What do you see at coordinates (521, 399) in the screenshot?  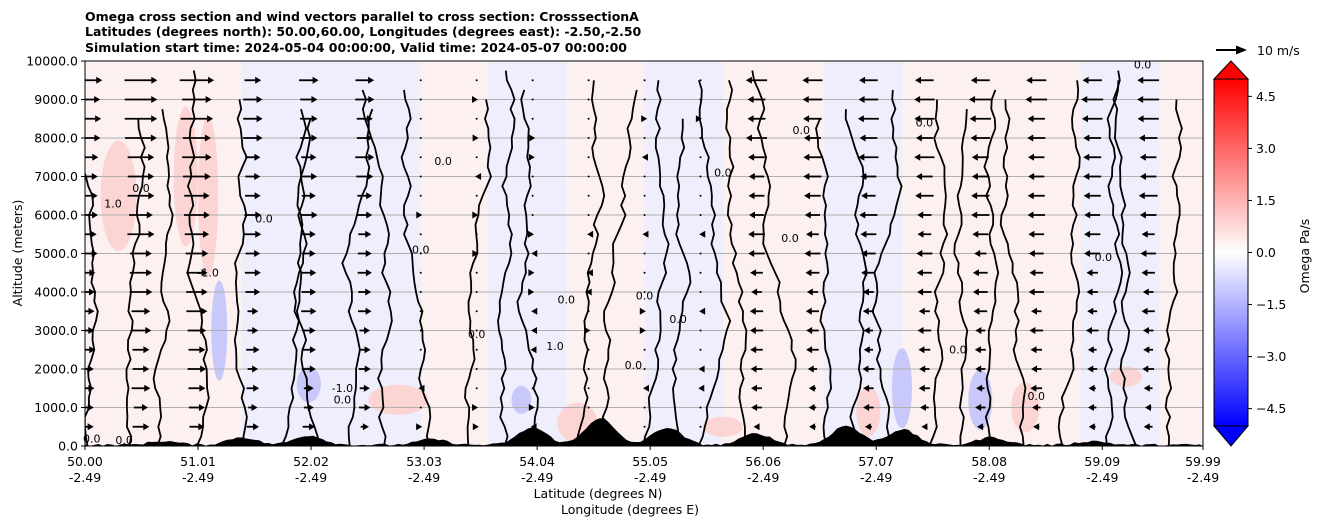 I see `omega-negative-blob` at bounding box center [521, 399].